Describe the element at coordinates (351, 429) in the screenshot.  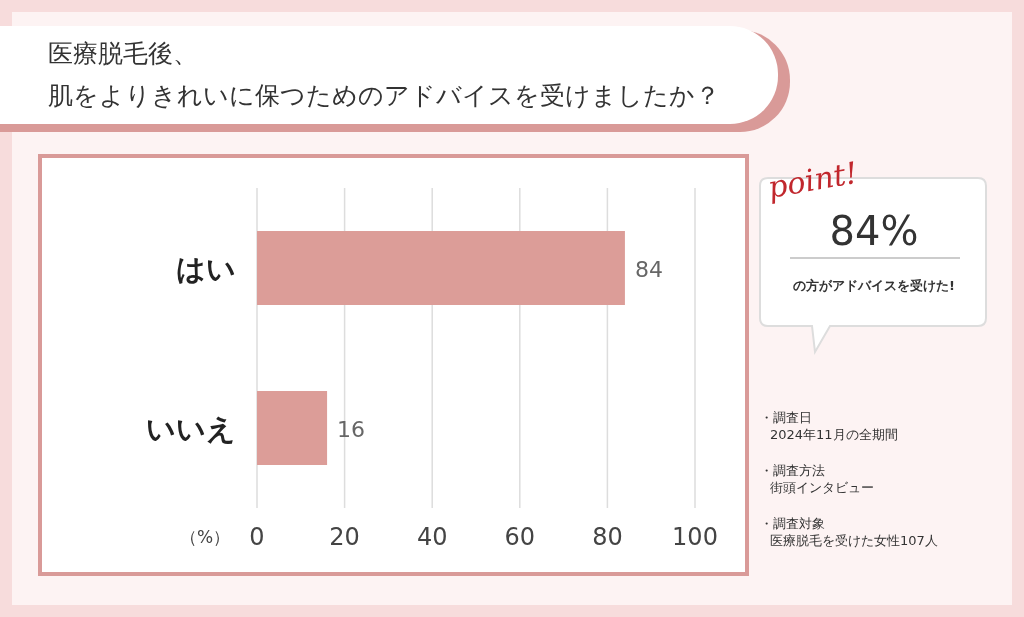
I see `data-label: 16` at that location.